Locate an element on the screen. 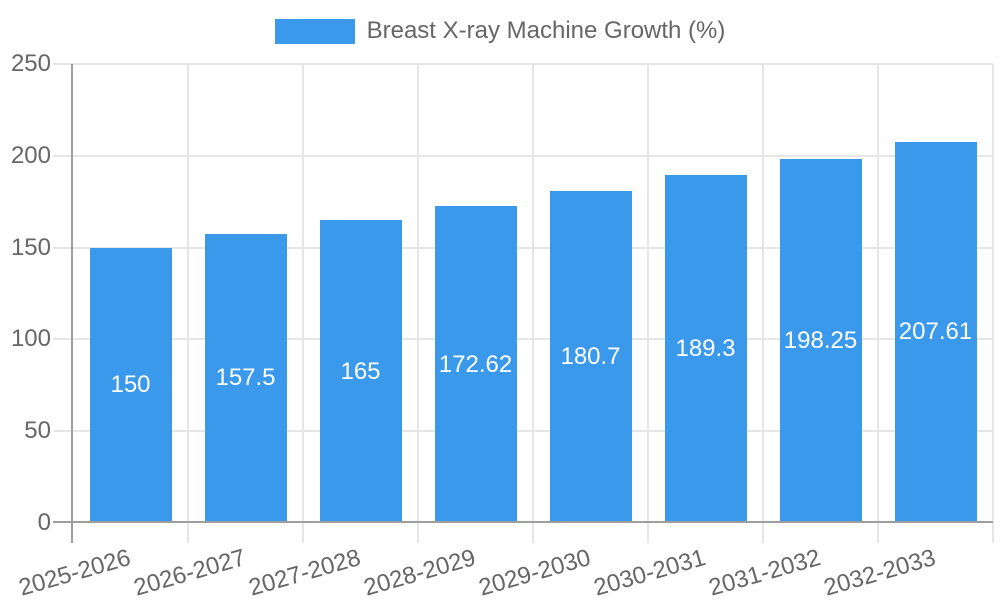  x-tick-label: 2027-2028 is located at coordinates (305, 572).